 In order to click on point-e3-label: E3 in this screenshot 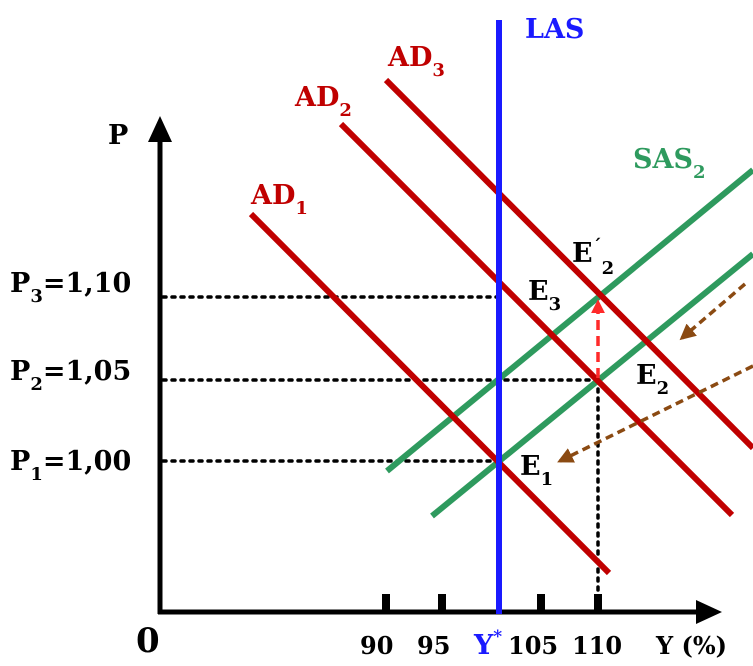, I will do `click(544, 295)`.